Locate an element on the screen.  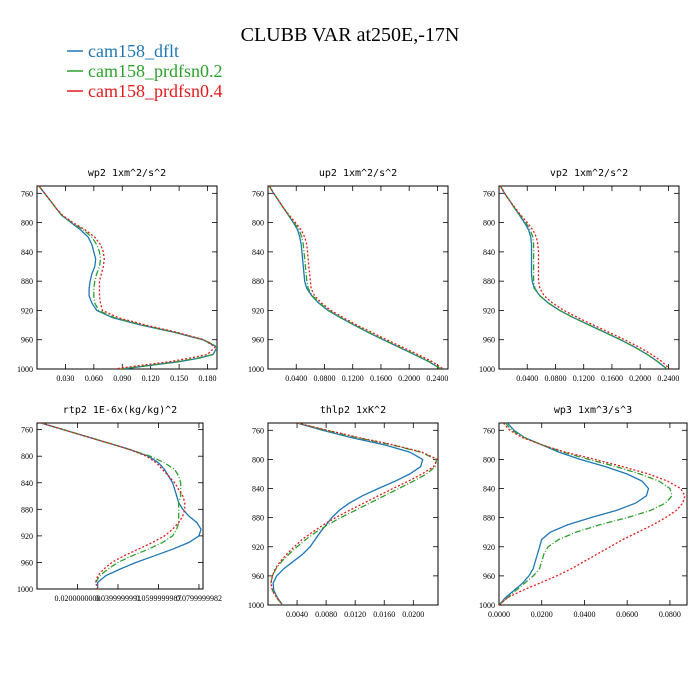
xtick-label-4-3: 0.0160 is located at coordinates (384, 614).